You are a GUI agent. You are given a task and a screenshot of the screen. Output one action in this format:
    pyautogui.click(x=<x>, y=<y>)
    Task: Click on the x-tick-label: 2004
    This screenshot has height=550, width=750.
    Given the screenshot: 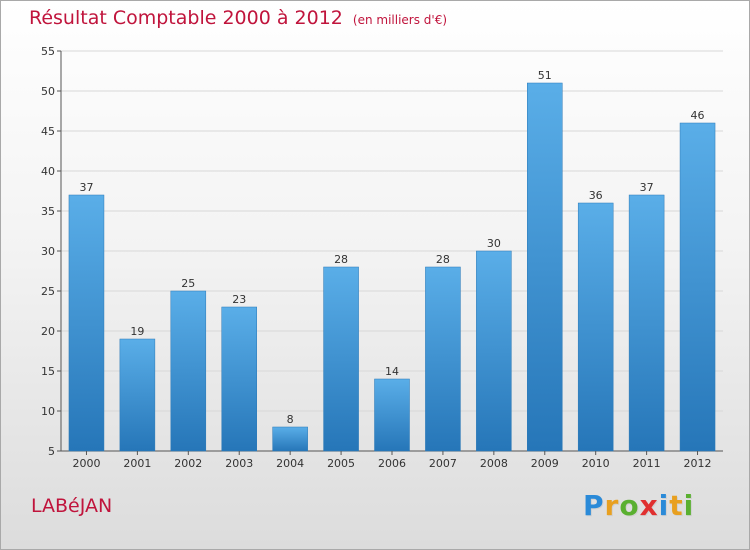 What is the action you would take?
    pyautogui.click(x=290, y=463)
    